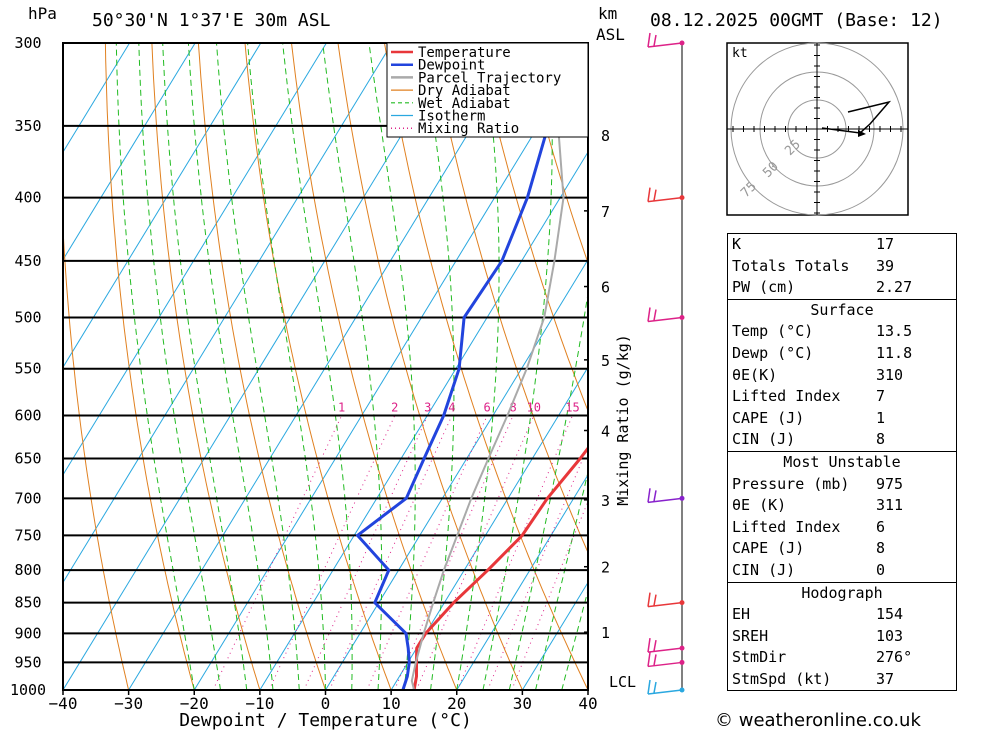 The height and width of the screenshot is (733, 1000). Describe the element at coordinates (842, 571) in the screenshot. I see `most-unstable-row: CIN (J) 0` at that location.